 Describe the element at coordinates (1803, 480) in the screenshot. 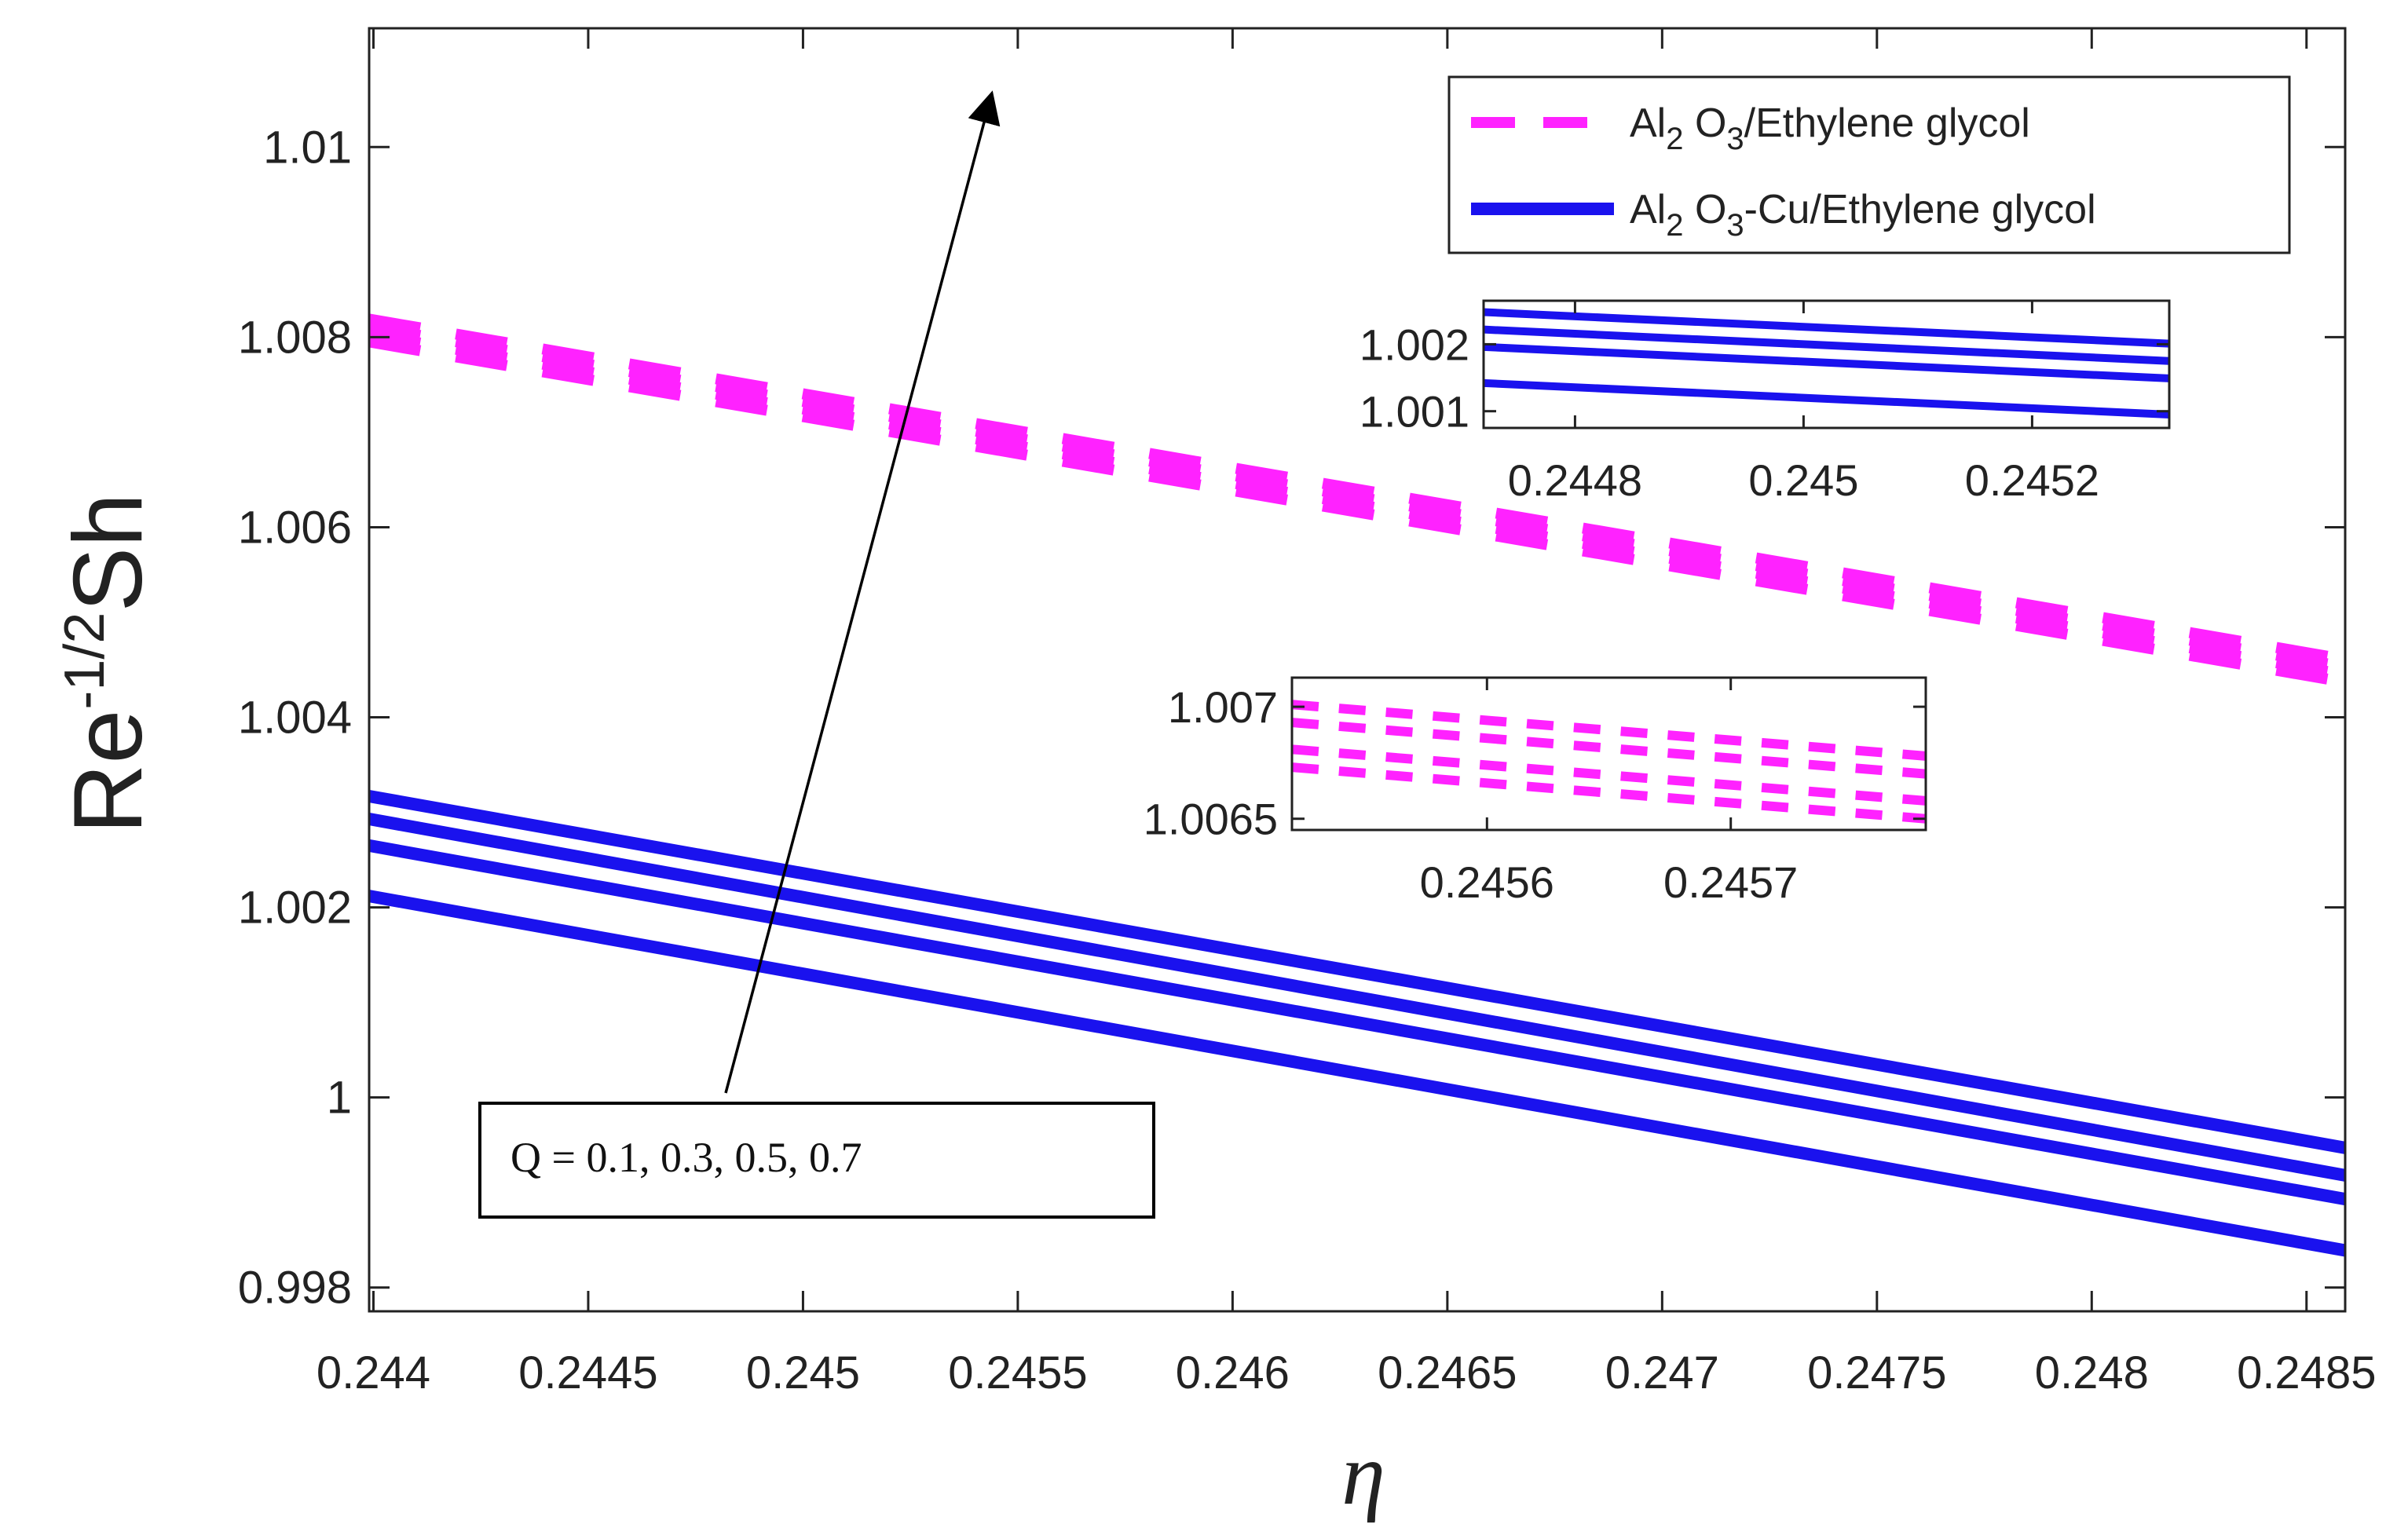

I see `inset1-xtick-label: 0.245` at that location.